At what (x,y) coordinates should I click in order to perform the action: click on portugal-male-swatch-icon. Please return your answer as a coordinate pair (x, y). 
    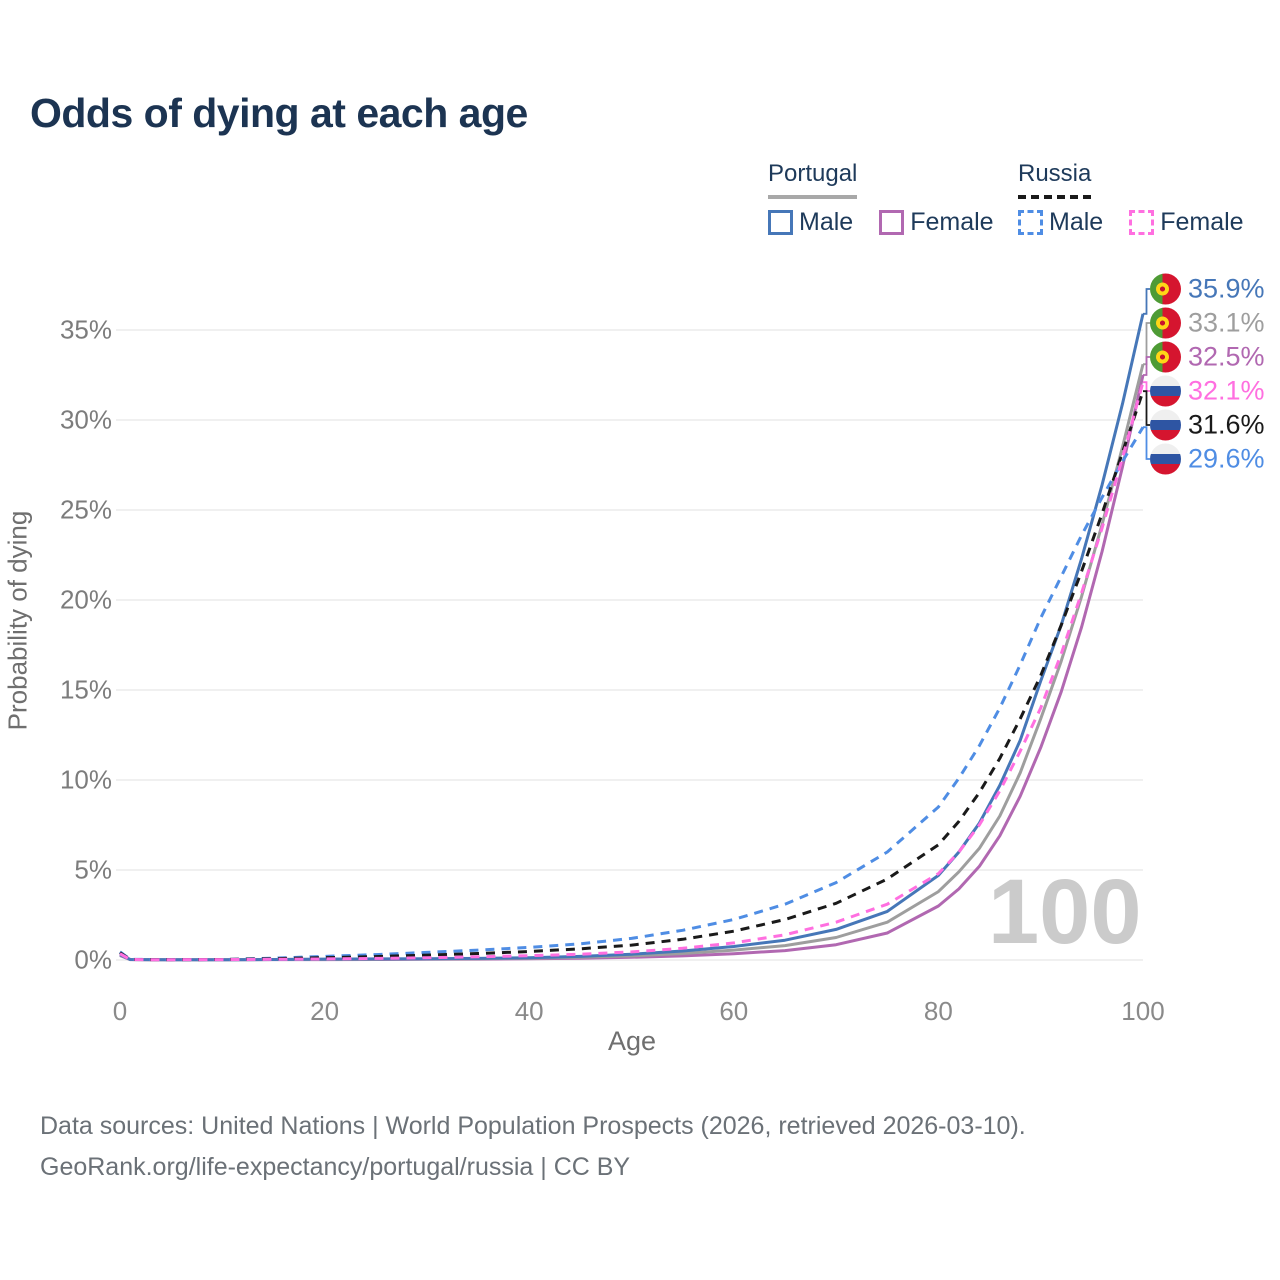
    Looking at the image, I should click on (780, 222).